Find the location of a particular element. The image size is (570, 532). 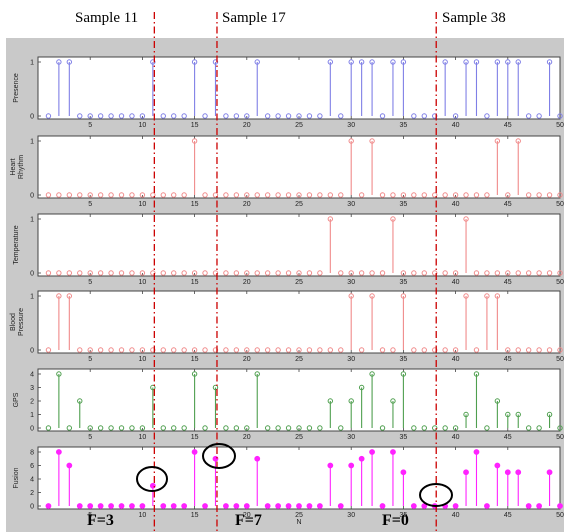

fusion-xtick-label: 25 is located at coordinates (299, 515).